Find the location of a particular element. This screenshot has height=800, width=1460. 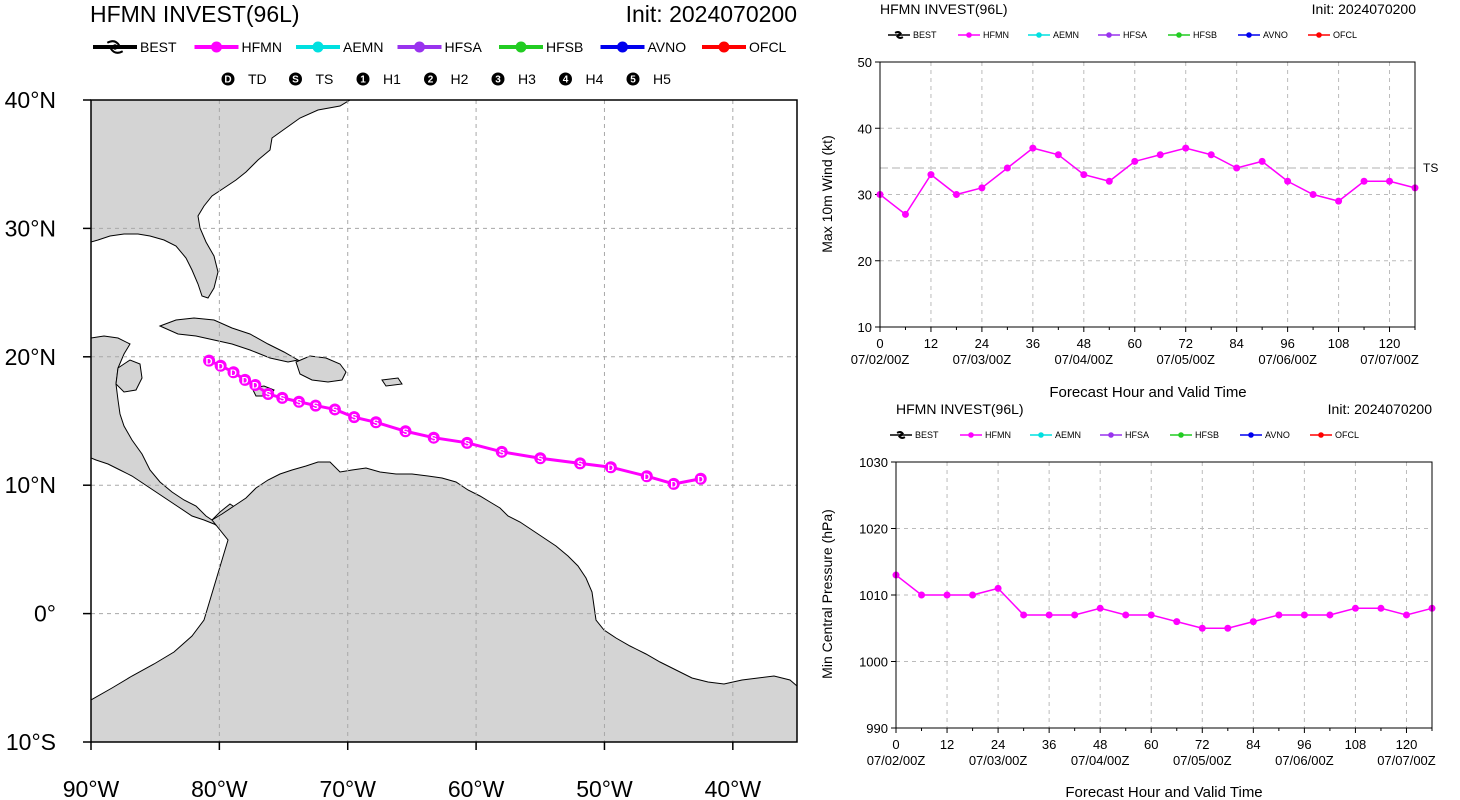

intensity-symbol-h1 is located at coordinates (363, 79).